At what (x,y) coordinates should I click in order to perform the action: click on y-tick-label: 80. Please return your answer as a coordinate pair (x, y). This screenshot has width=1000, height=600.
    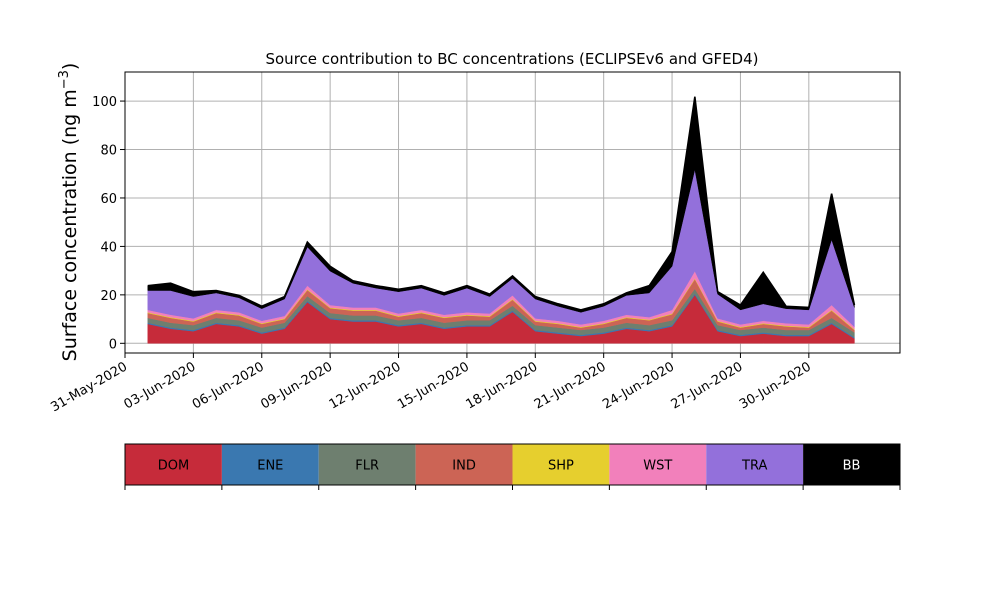
    Looking at the image, I should click on (108, 151).